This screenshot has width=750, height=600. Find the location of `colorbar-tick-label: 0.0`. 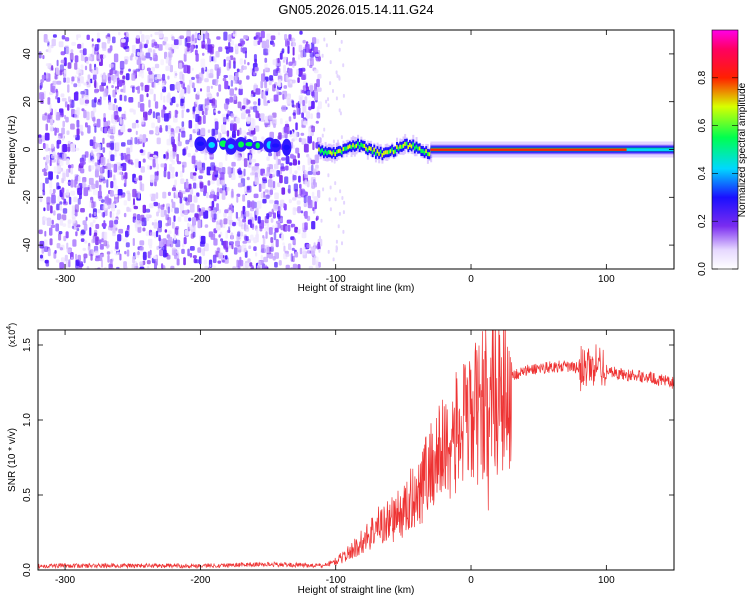

colorbar-tick-label: 0.0 is located at coordinates (702, 269).